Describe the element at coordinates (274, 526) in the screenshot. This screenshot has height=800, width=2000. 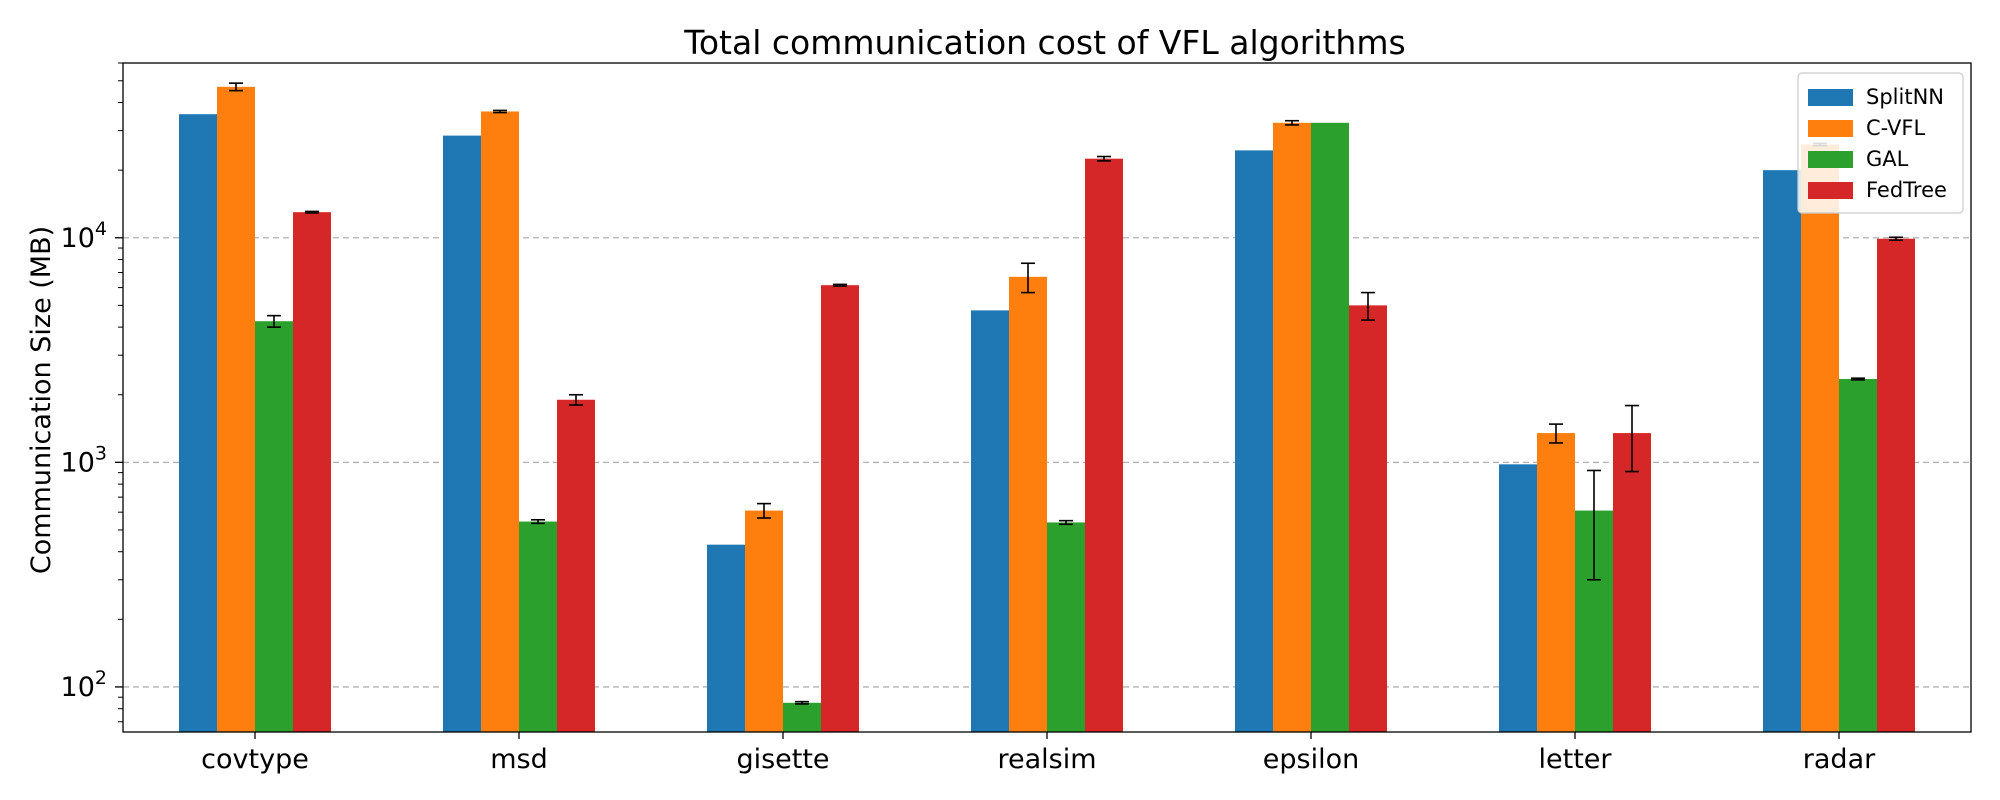
I see `bar-covtype-gal` at that location.